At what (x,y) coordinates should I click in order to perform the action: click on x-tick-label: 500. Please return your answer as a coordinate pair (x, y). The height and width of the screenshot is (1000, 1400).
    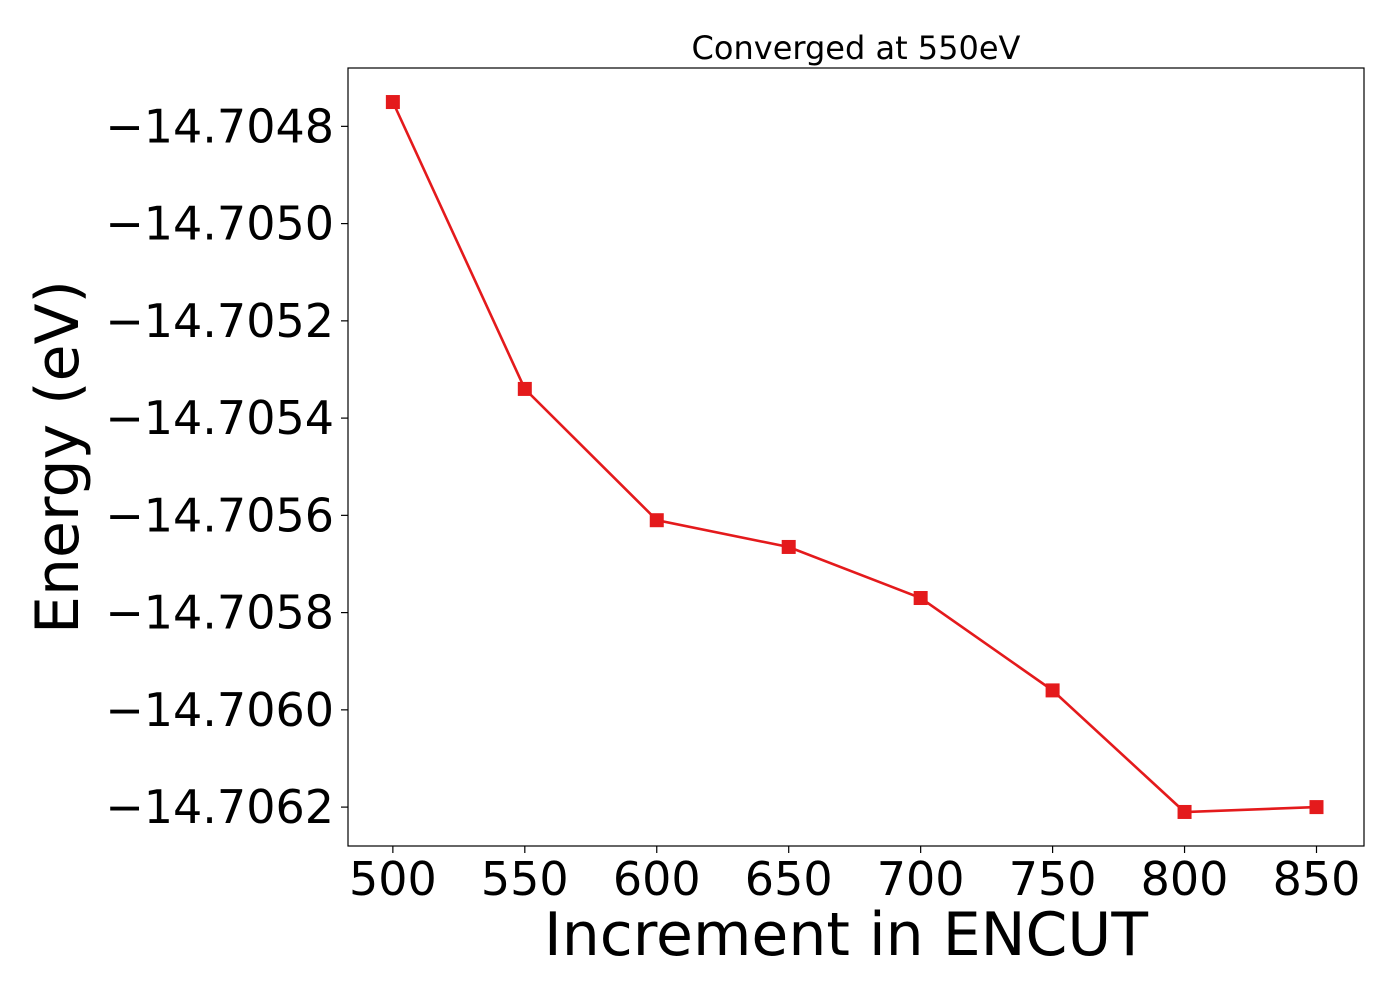
    Looking at the image, I should click on (393, 879).